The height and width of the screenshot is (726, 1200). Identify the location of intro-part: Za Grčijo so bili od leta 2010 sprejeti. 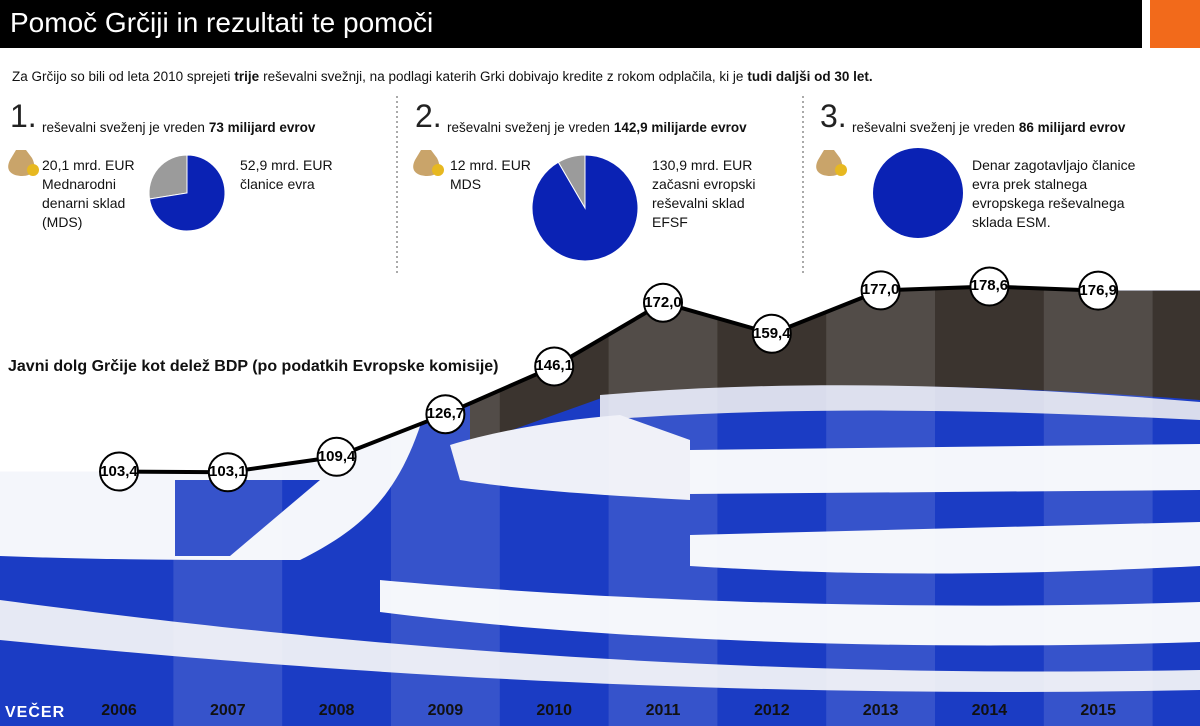
(121, 76).